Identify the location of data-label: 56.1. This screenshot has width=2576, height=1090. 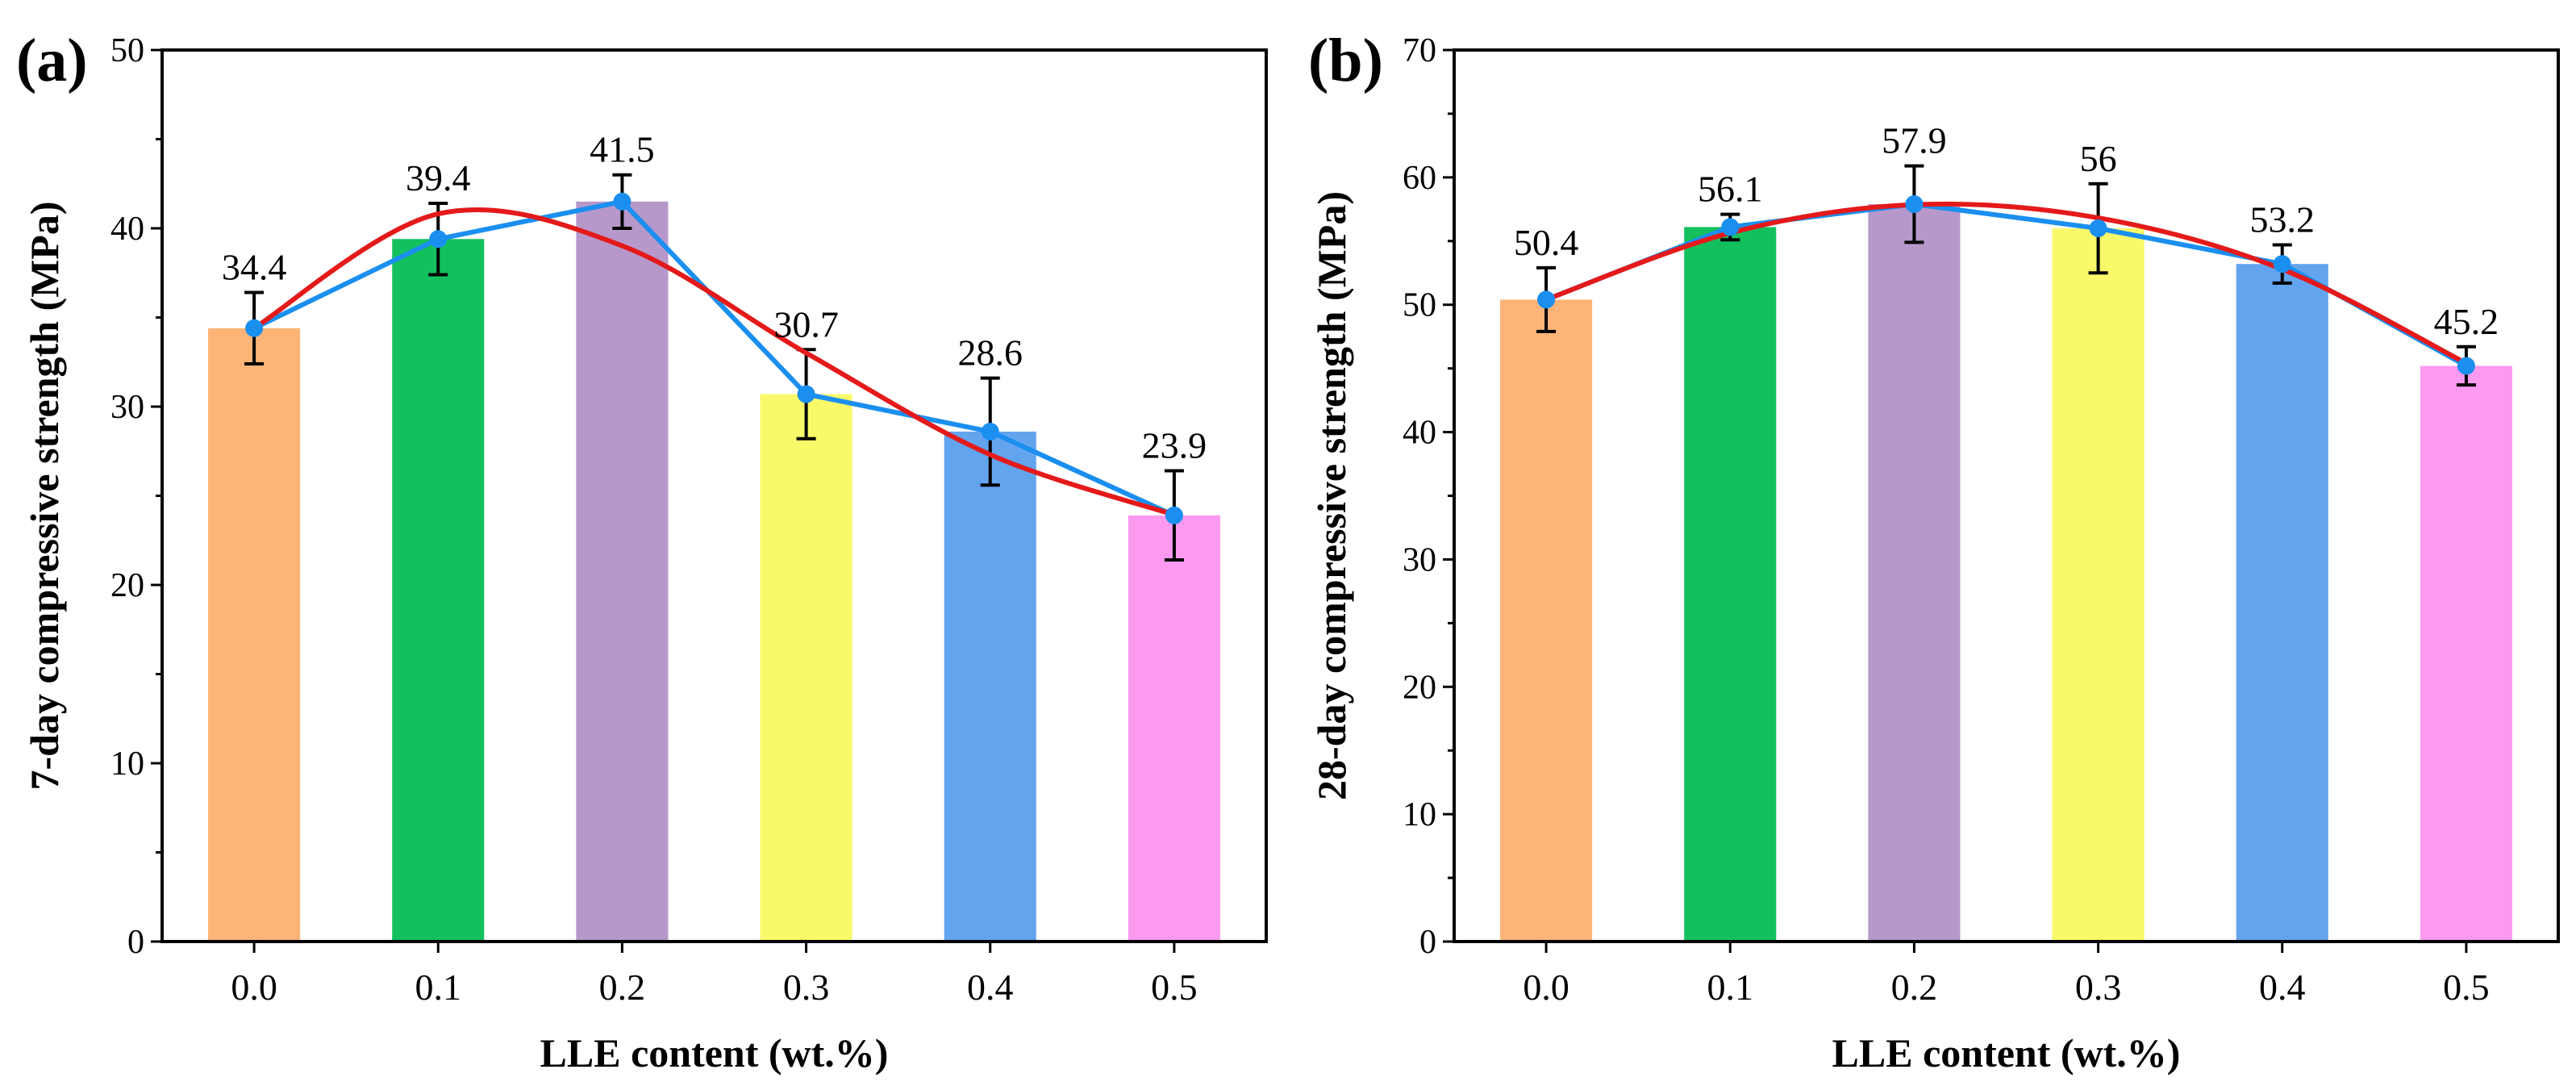
(1730, 190).